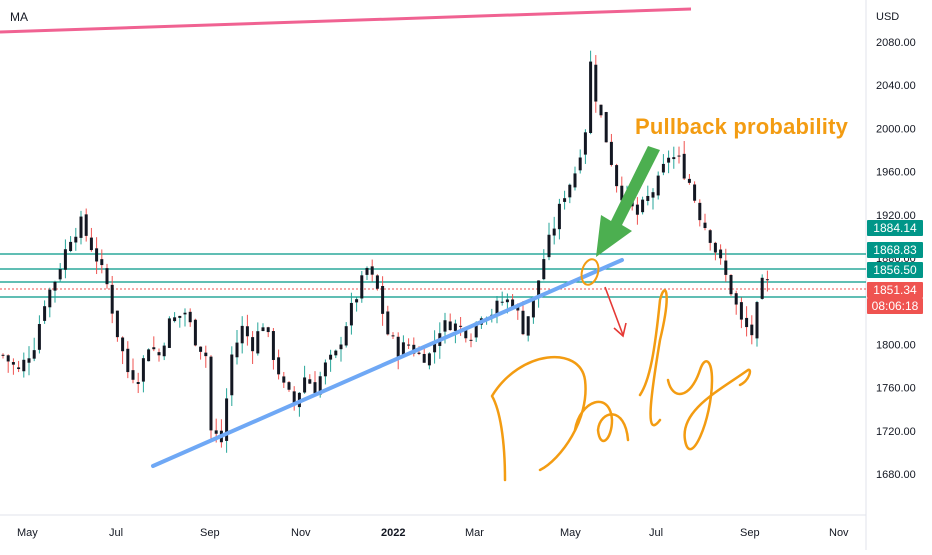 The height and width of the screenshot is (555, 932). What do you see at coordinates (896, 129) in the screenshot?
I see `y-tick-label: 2000.00` at bounding box center [896, 129].